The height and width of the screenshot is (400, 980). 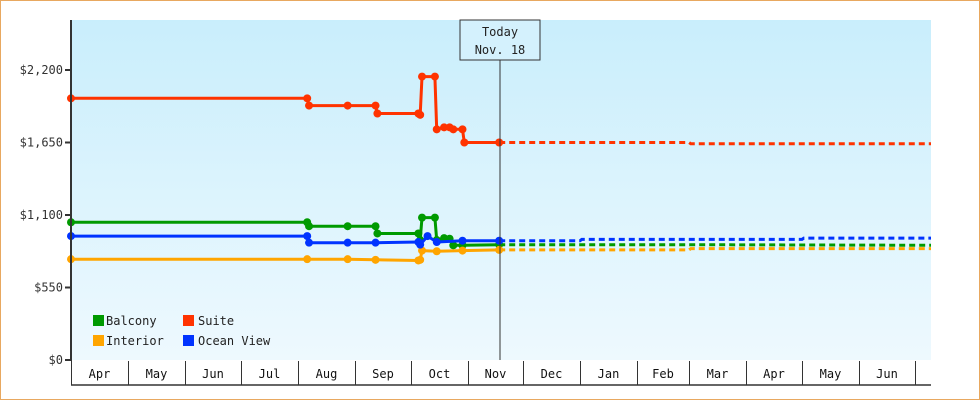 What do you see at coordinates (270, 374) in the screenshot?
I see `x-month-label: Jul` at bounding box center [270, 374].